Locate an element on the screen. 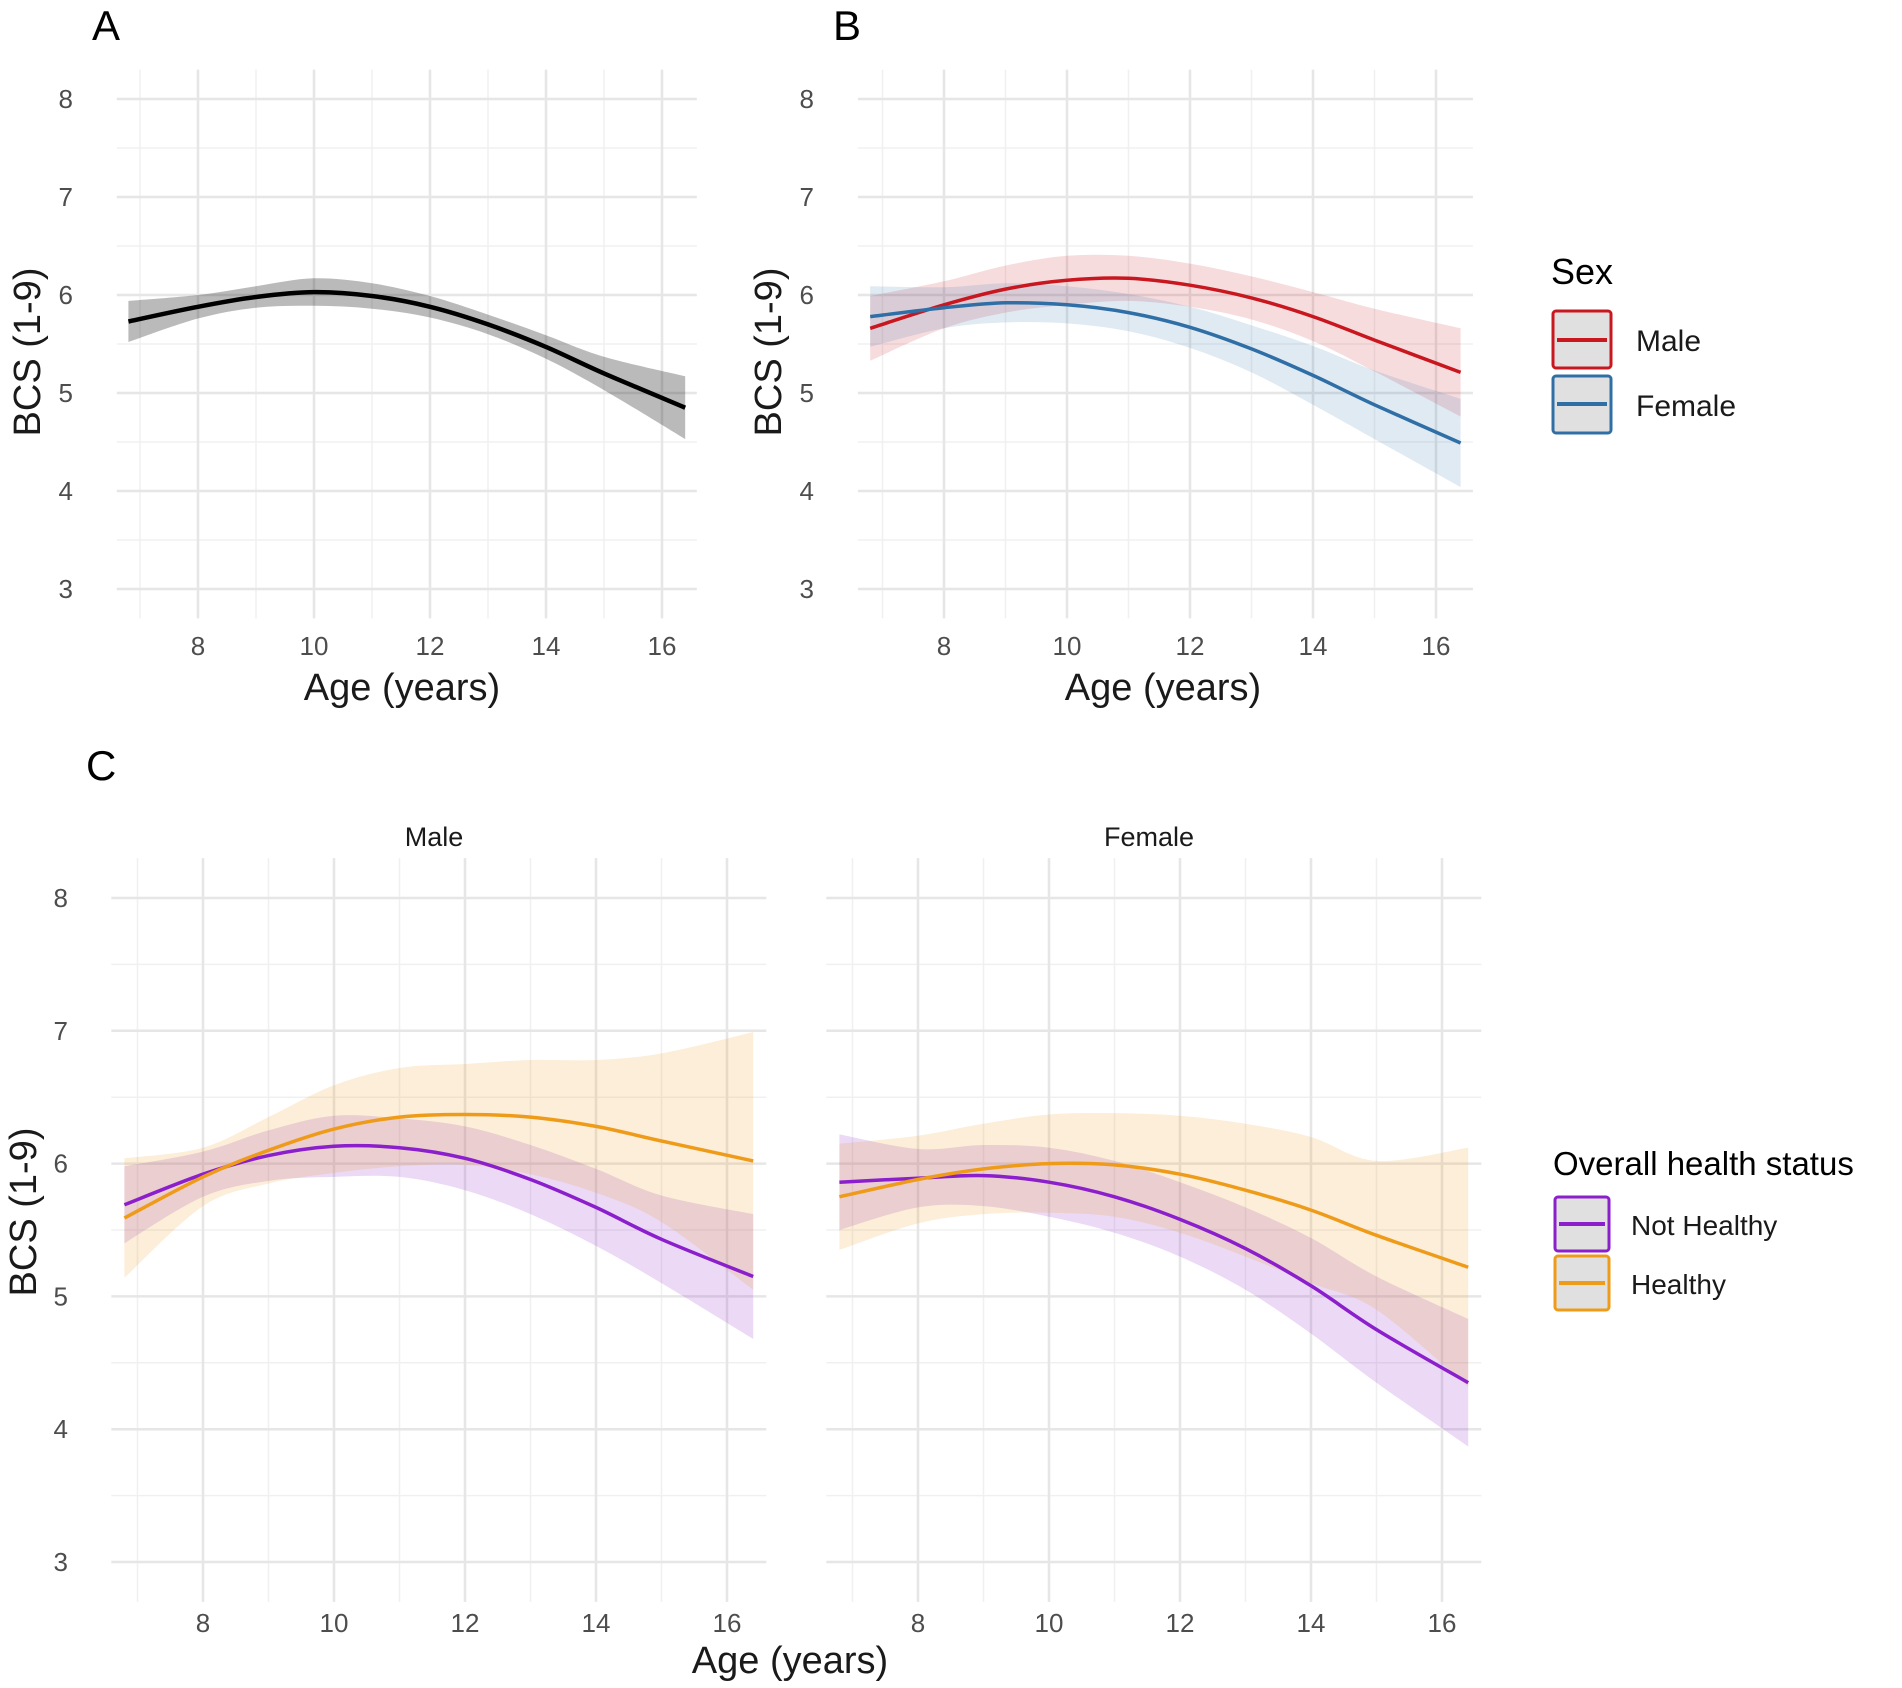  legend-label-healthy: Healthy is located at coordinates (1678, 1284).